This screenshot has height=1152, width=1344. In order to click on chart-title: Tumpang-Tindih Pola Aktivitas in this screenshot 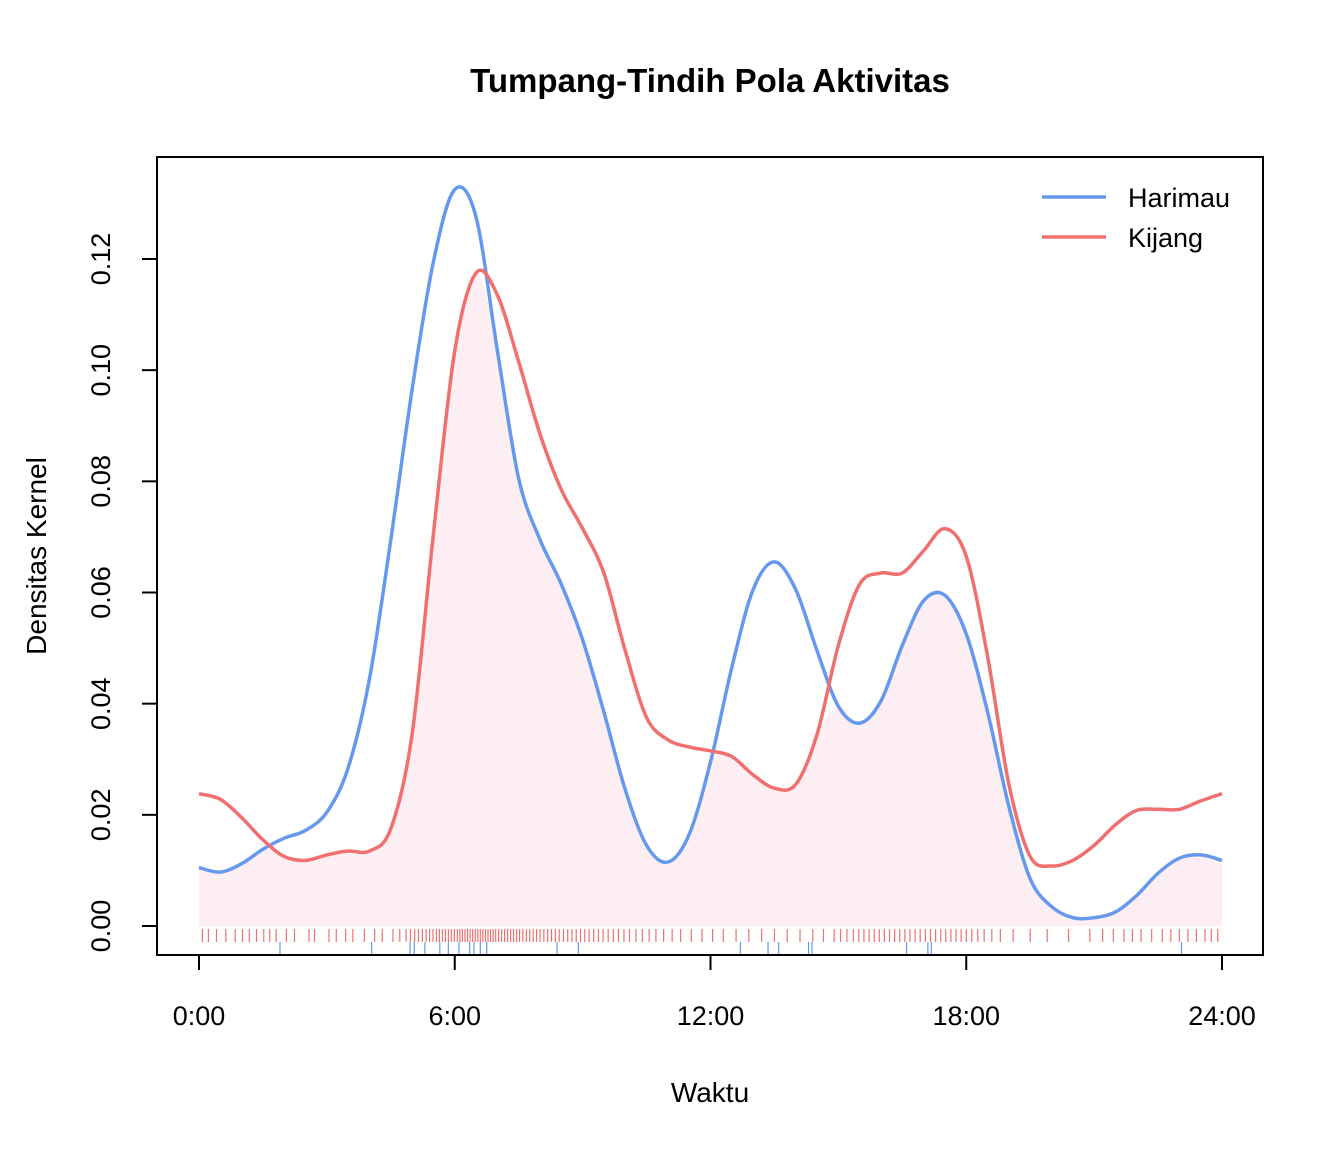, I will do `click(710, 80)`.